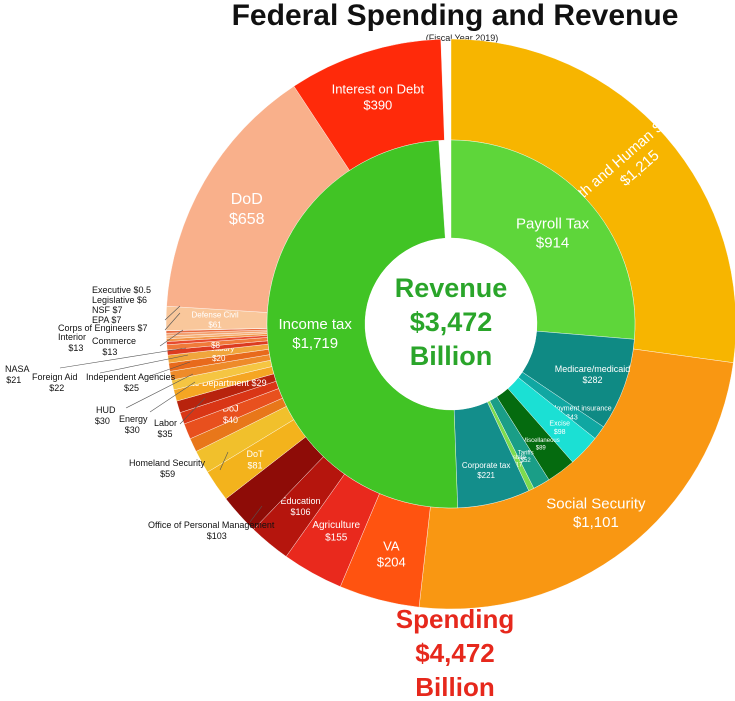  What do you see at coordinates (454, 686) in the screenshot?
I see `spending-unit: Billion` at bounding box center [454, 686].